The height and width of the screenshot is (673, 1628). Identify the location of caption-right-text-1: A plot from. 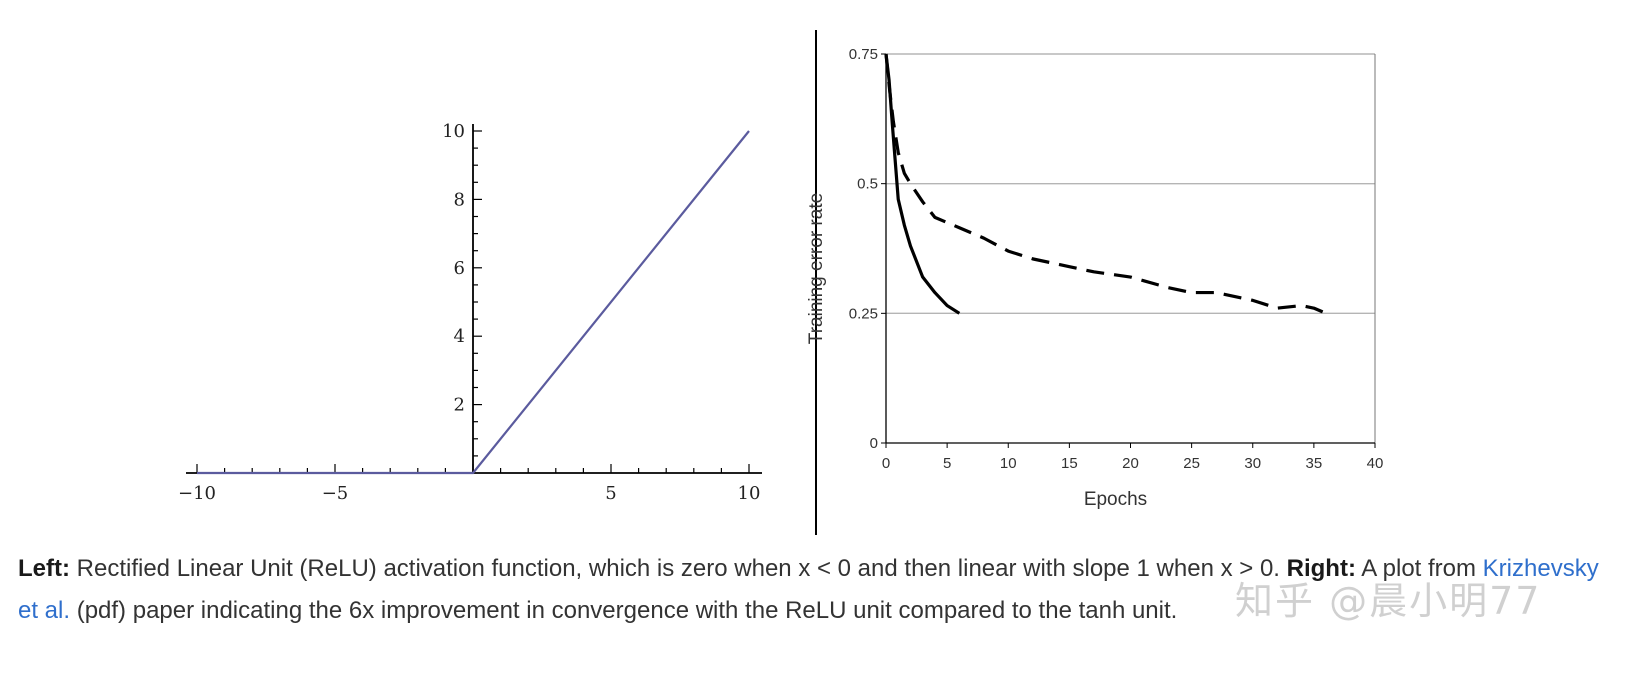
(1419, 568).